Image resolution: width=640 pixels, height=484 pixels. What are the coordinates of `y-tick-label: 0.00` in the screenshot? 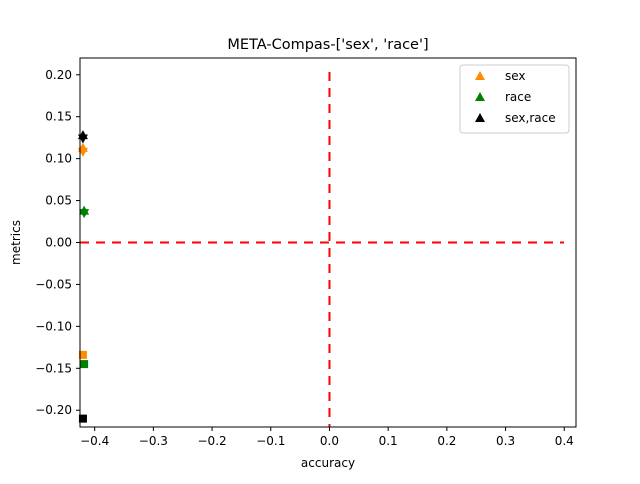 It's located at (58, 243).